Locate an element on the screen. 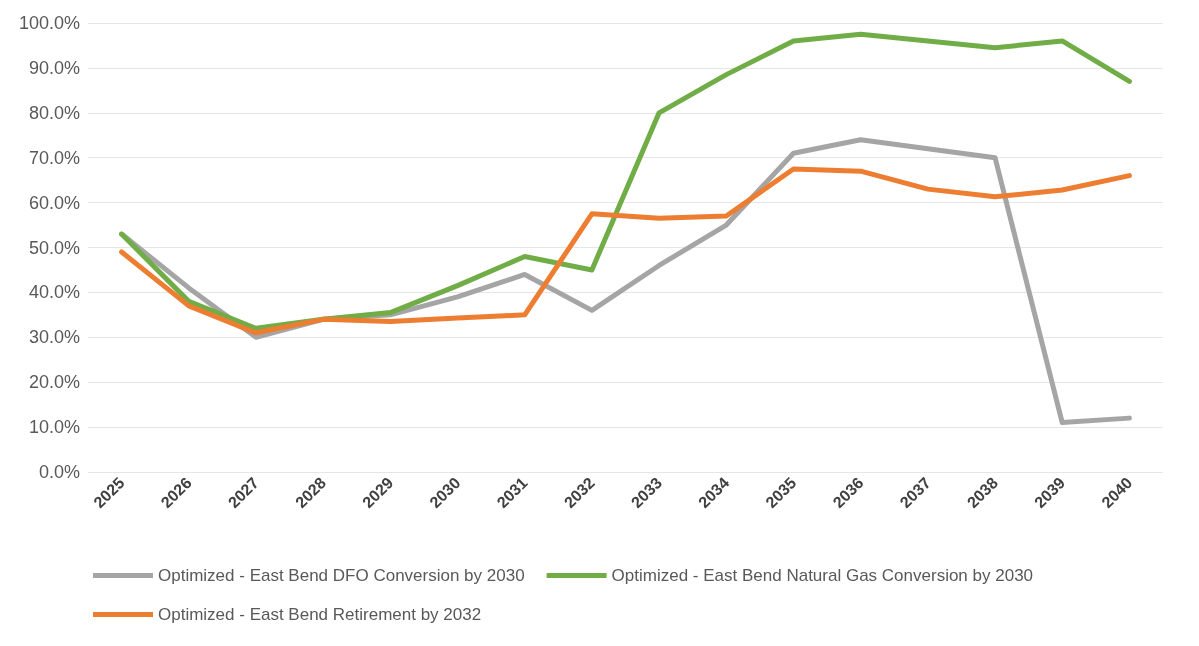 Image resolution: width=1199 pixels, height=646 pixels. legend-label: Optimized - East Bend DFO Conversion by 2030 is located at coordinates (341, 575).